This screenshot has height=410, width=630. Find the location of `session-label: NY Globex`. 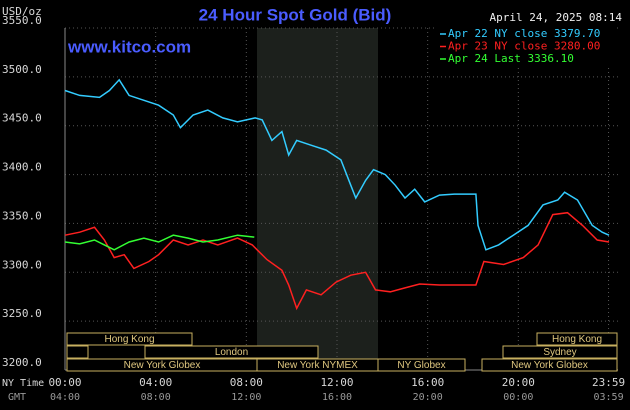

session-label: NY Globex is located at coordinates (421, 365).